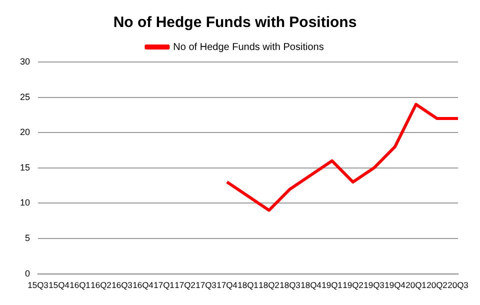  I want to click on x-tick-label: 18Q3, so click(290, 285).